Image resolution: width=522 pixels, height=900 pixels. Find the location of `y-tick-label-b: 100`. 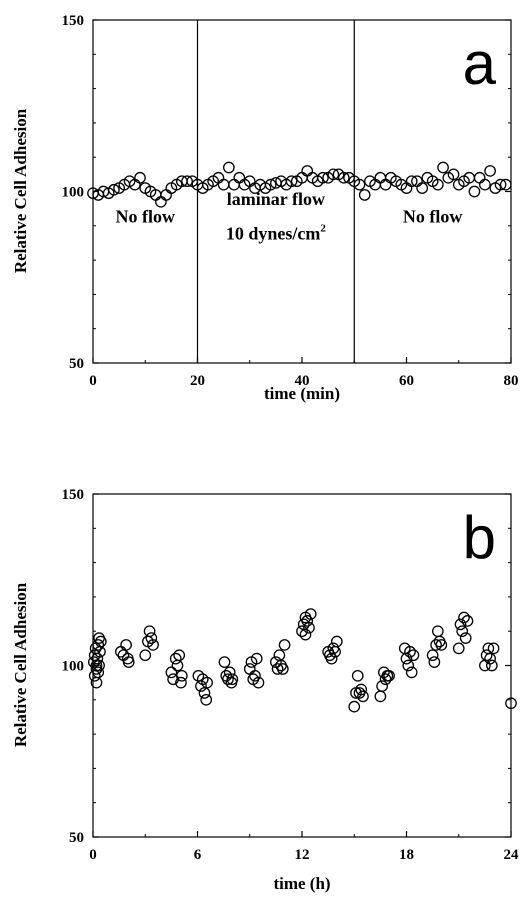

y-tick-label-b: 100 is located at coordinates (73, 667).